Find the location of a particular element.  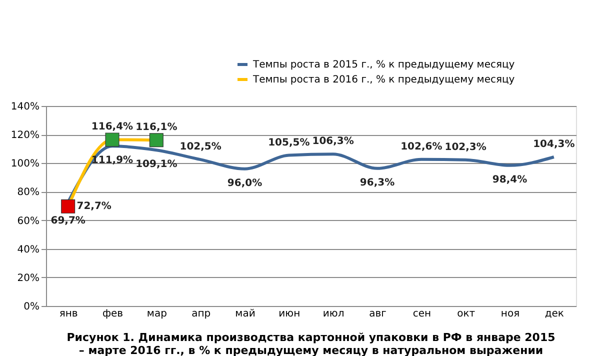

y-tick-label: 20% is located at coordinates (28, 278).